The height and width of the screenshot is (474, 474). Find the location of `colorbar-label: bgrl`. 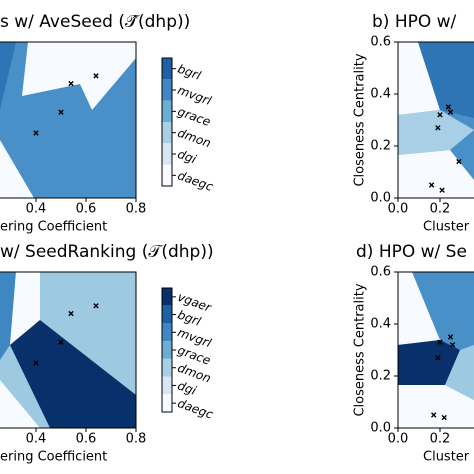

colorbar-label: bgrl is located at coordinates (189, 72).